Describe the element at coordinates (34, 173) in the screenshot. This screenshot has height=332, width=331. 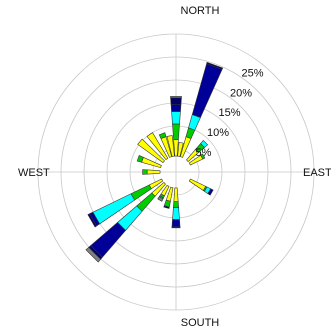
I see `label-west: WEST` at that location.